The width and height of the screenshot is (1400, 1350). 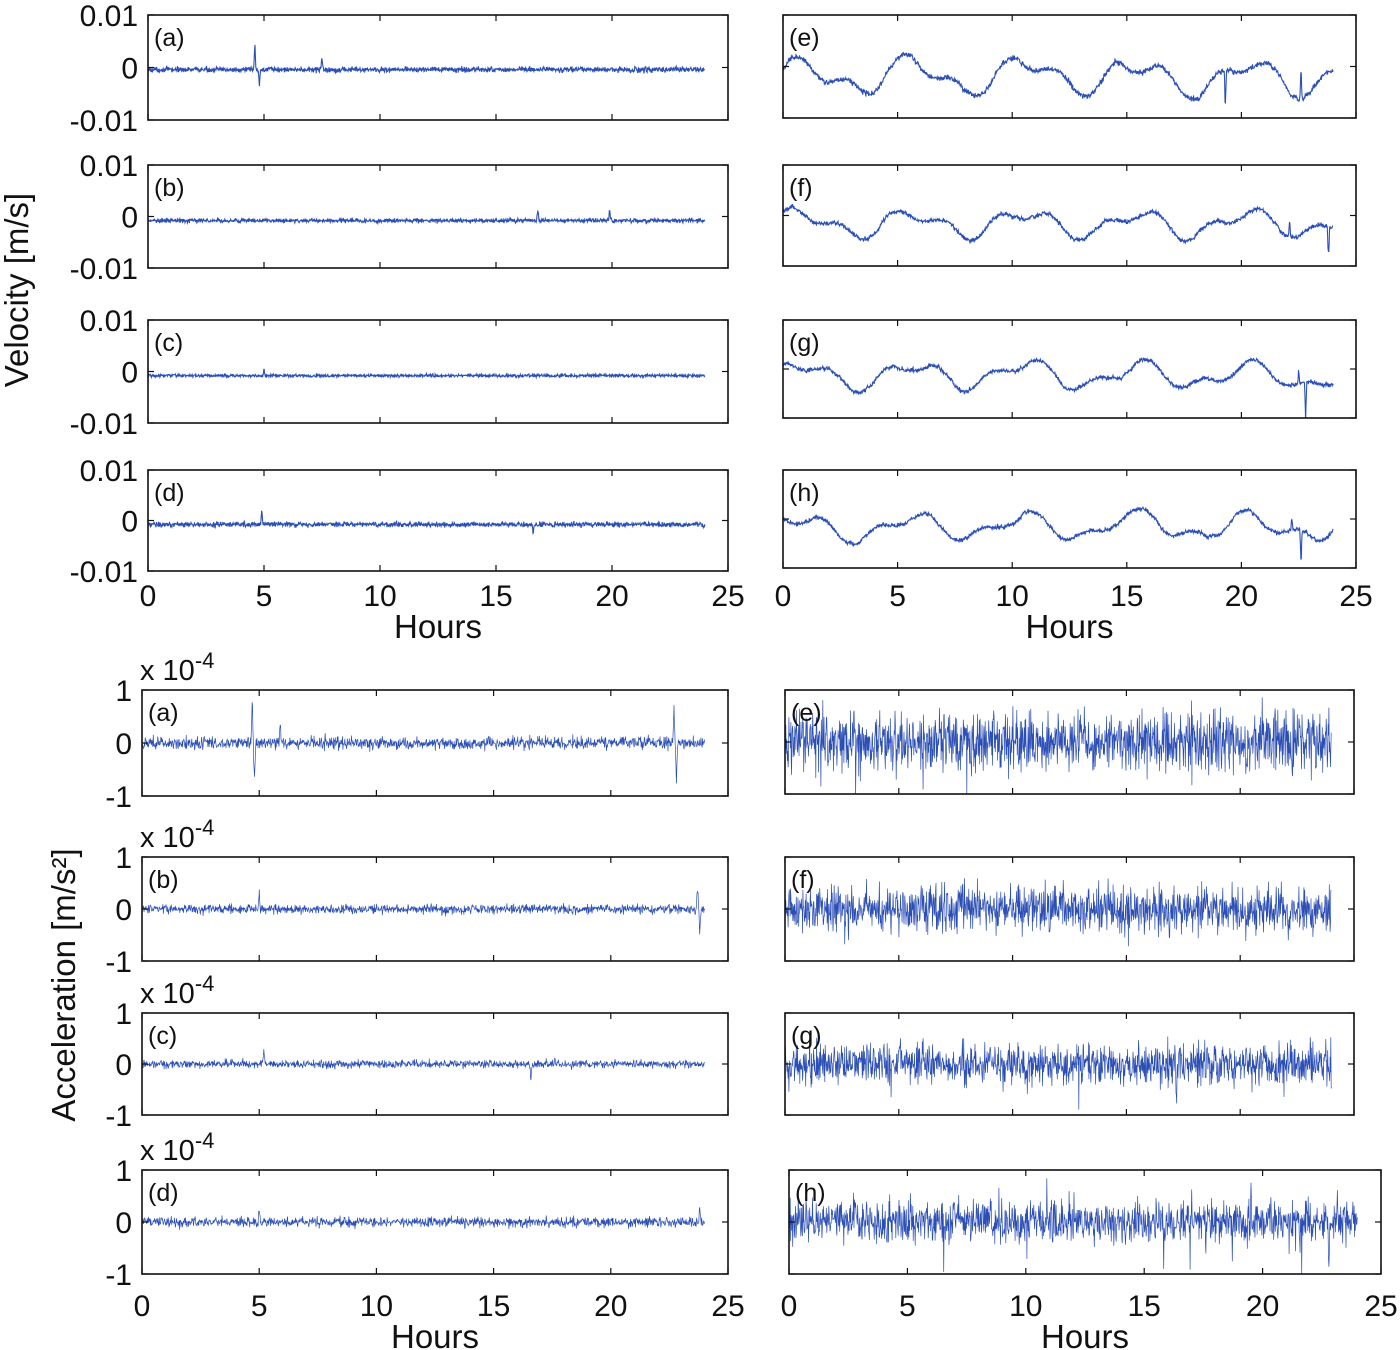 I want to click on velocity-right-panel-h: (h) 0 5 10 15 20 25 Hours, so click(x=1074, y=557).